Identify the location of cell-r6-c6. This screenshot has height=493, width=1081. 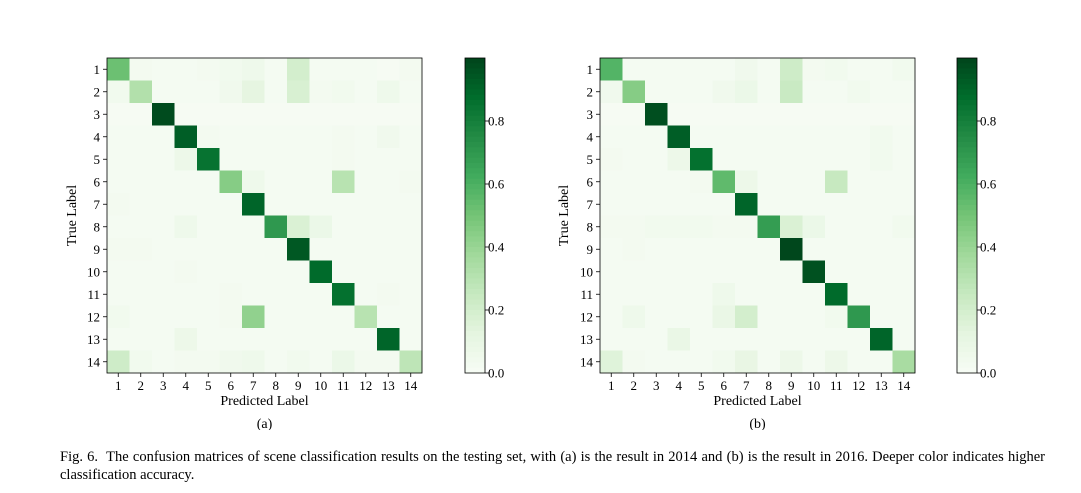
(724, 182).